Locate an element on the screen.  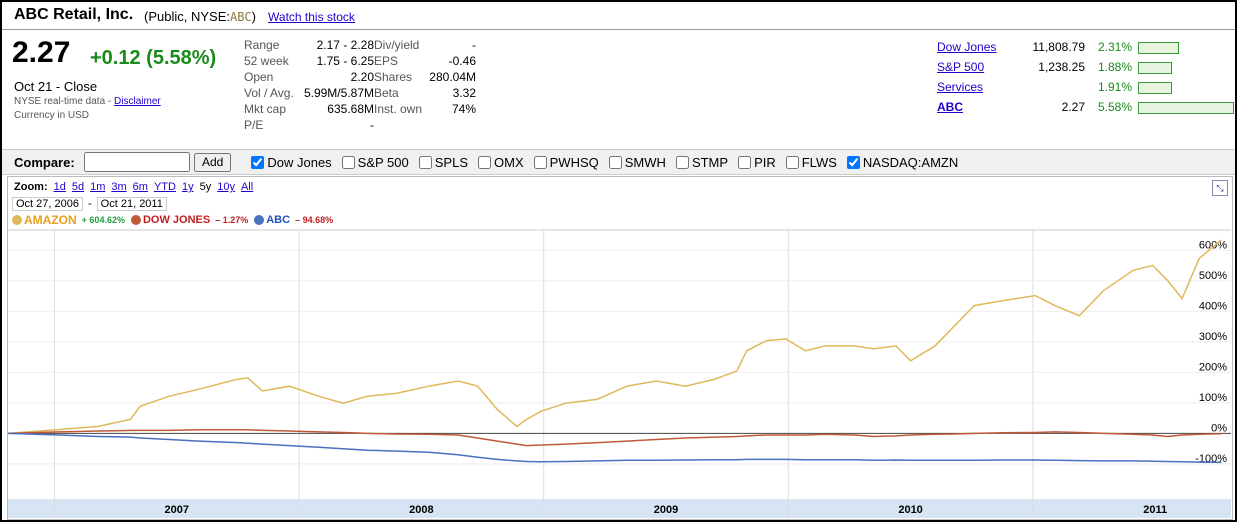
index-link: Dow Jones is located at coordinates (967, 47).